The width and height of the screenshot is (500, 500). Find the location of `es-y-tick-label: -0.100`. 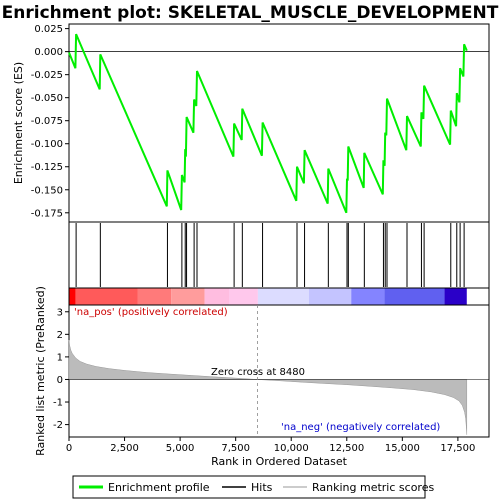

es-y-tick-label: -0.100 is located at coordinates (47, 144).